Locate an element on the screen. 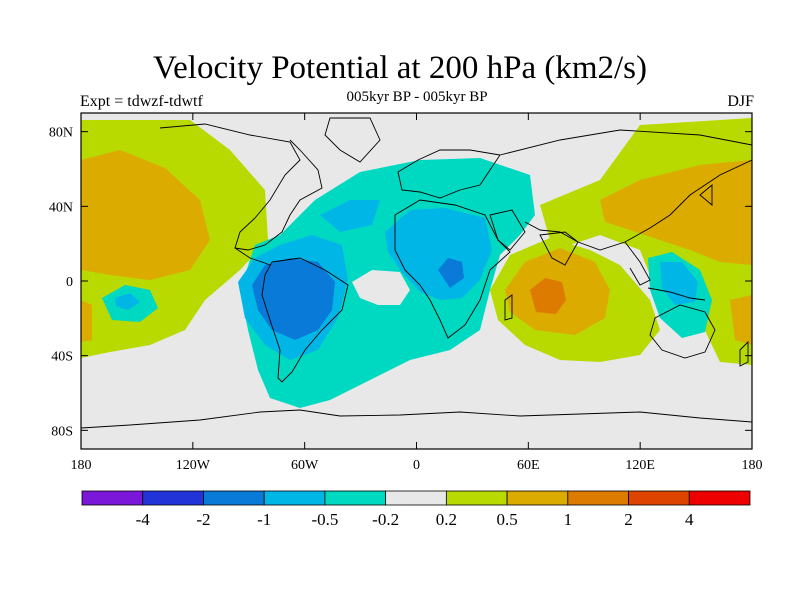  coastline-central-america is located at coordinates (252, 256).